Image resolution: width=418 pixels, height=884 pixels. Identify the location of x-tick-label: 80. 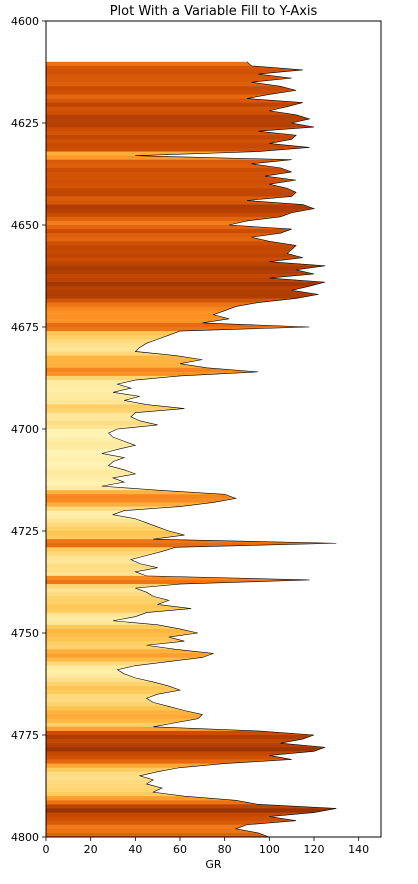
(225, 849).